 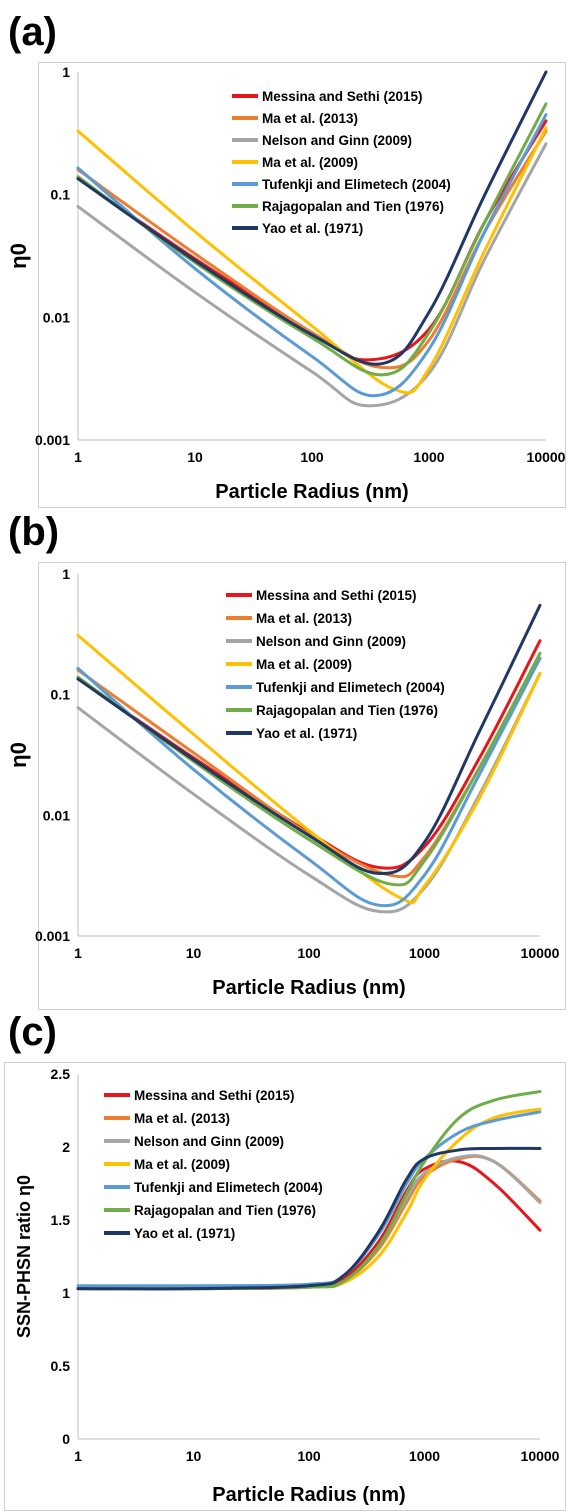 I want to click on y-axis-label: SSN-PHSN ratio η0, so click(x=24, y=1256).